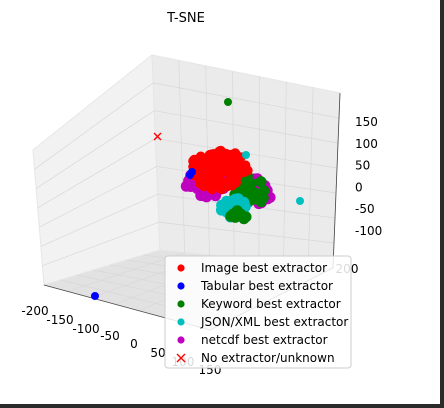 Image resolution: width=444 pixels, height=408 pixels. I want to click on z-tick-label: 50, so click(362, 166).